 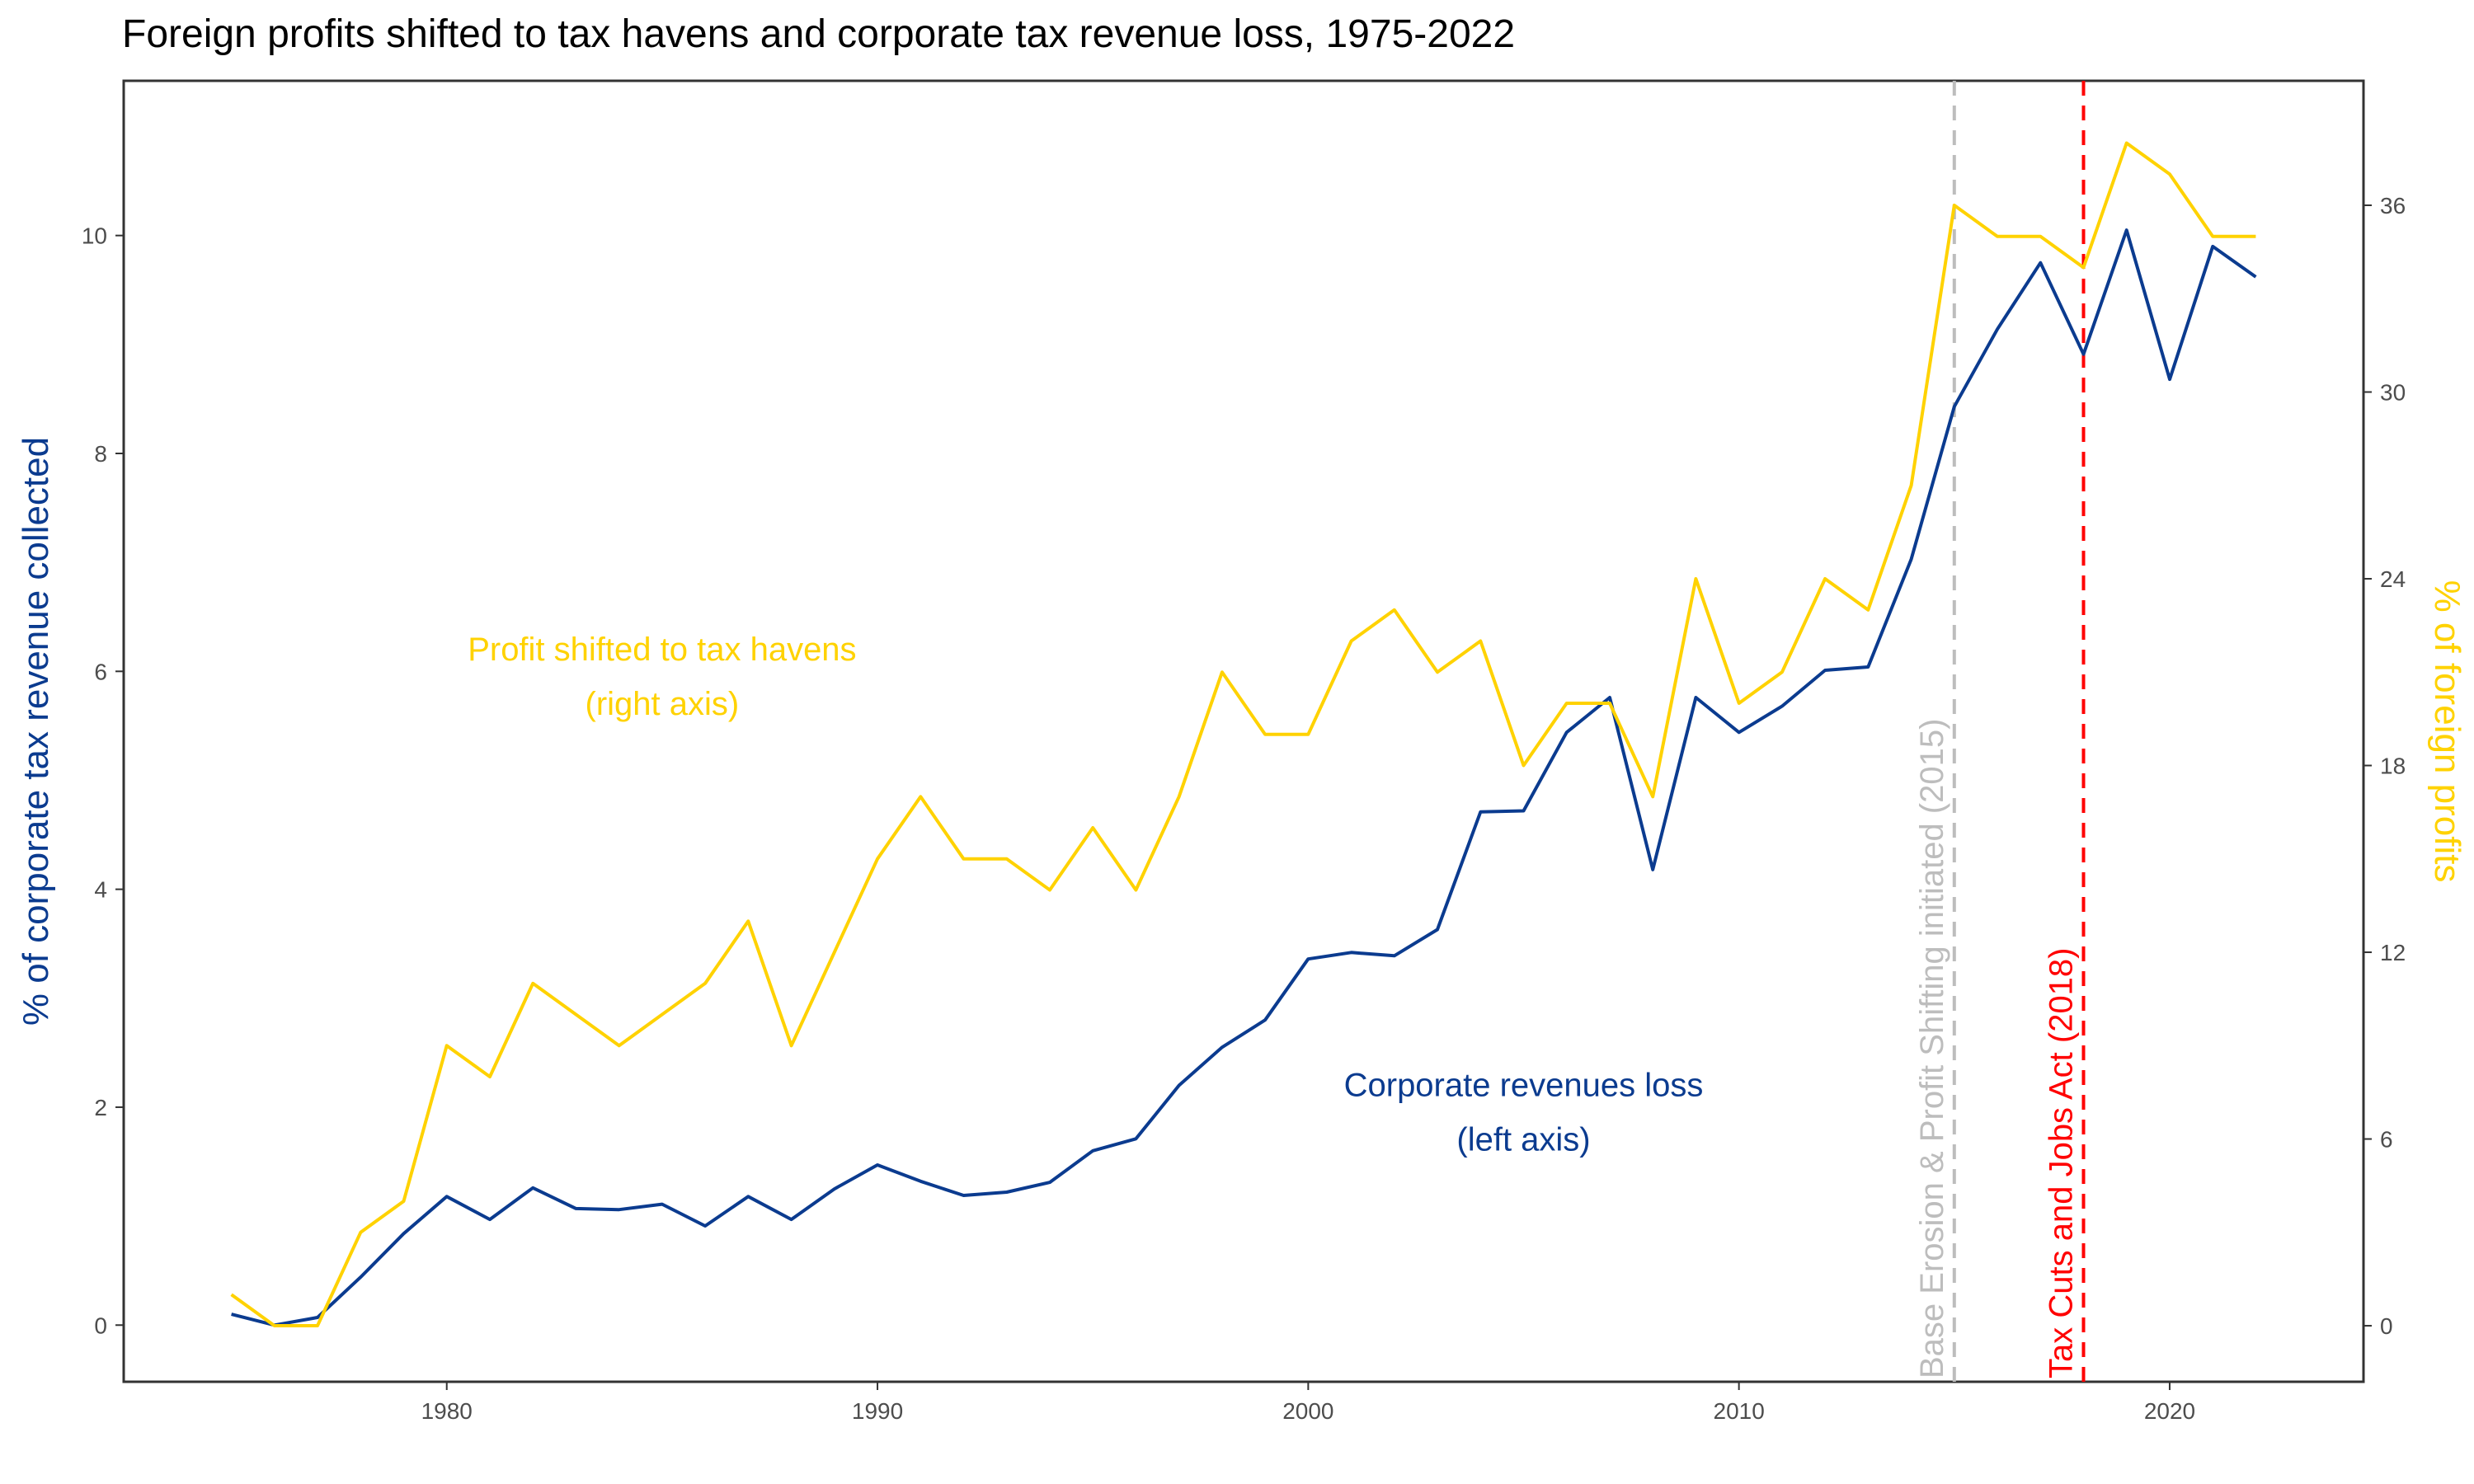 I want to click on y-right-tick-label: 36, so click(x=2393, y=205).